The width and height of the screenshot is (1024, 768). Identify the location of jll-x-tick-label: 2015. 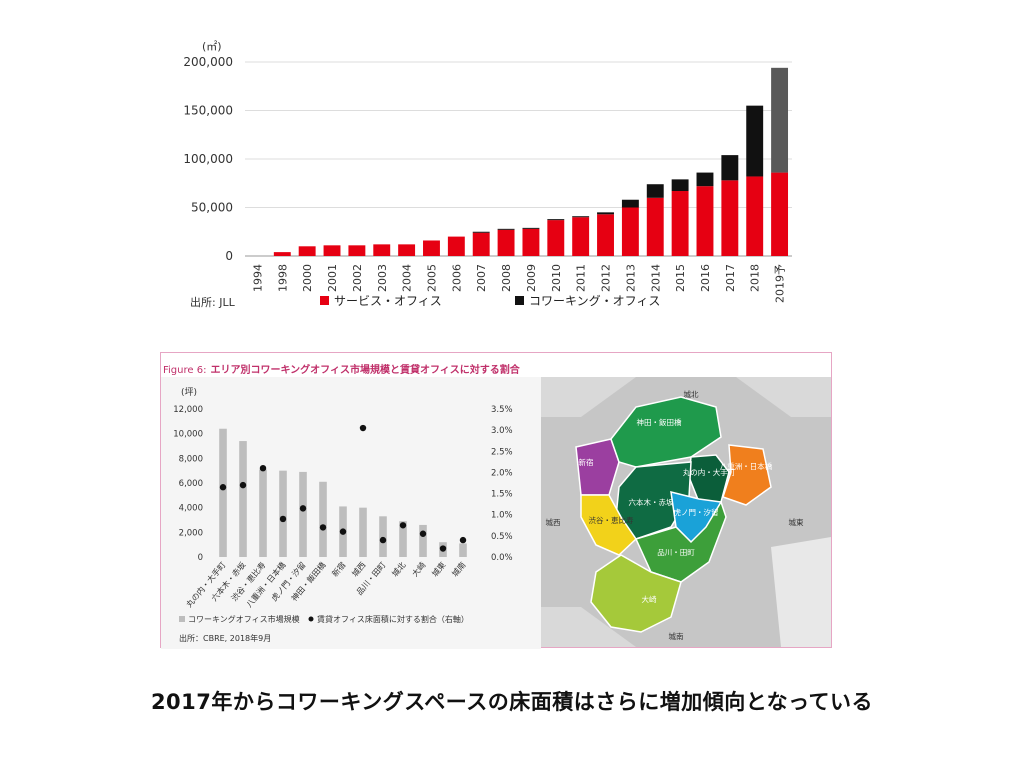
(680, 278).